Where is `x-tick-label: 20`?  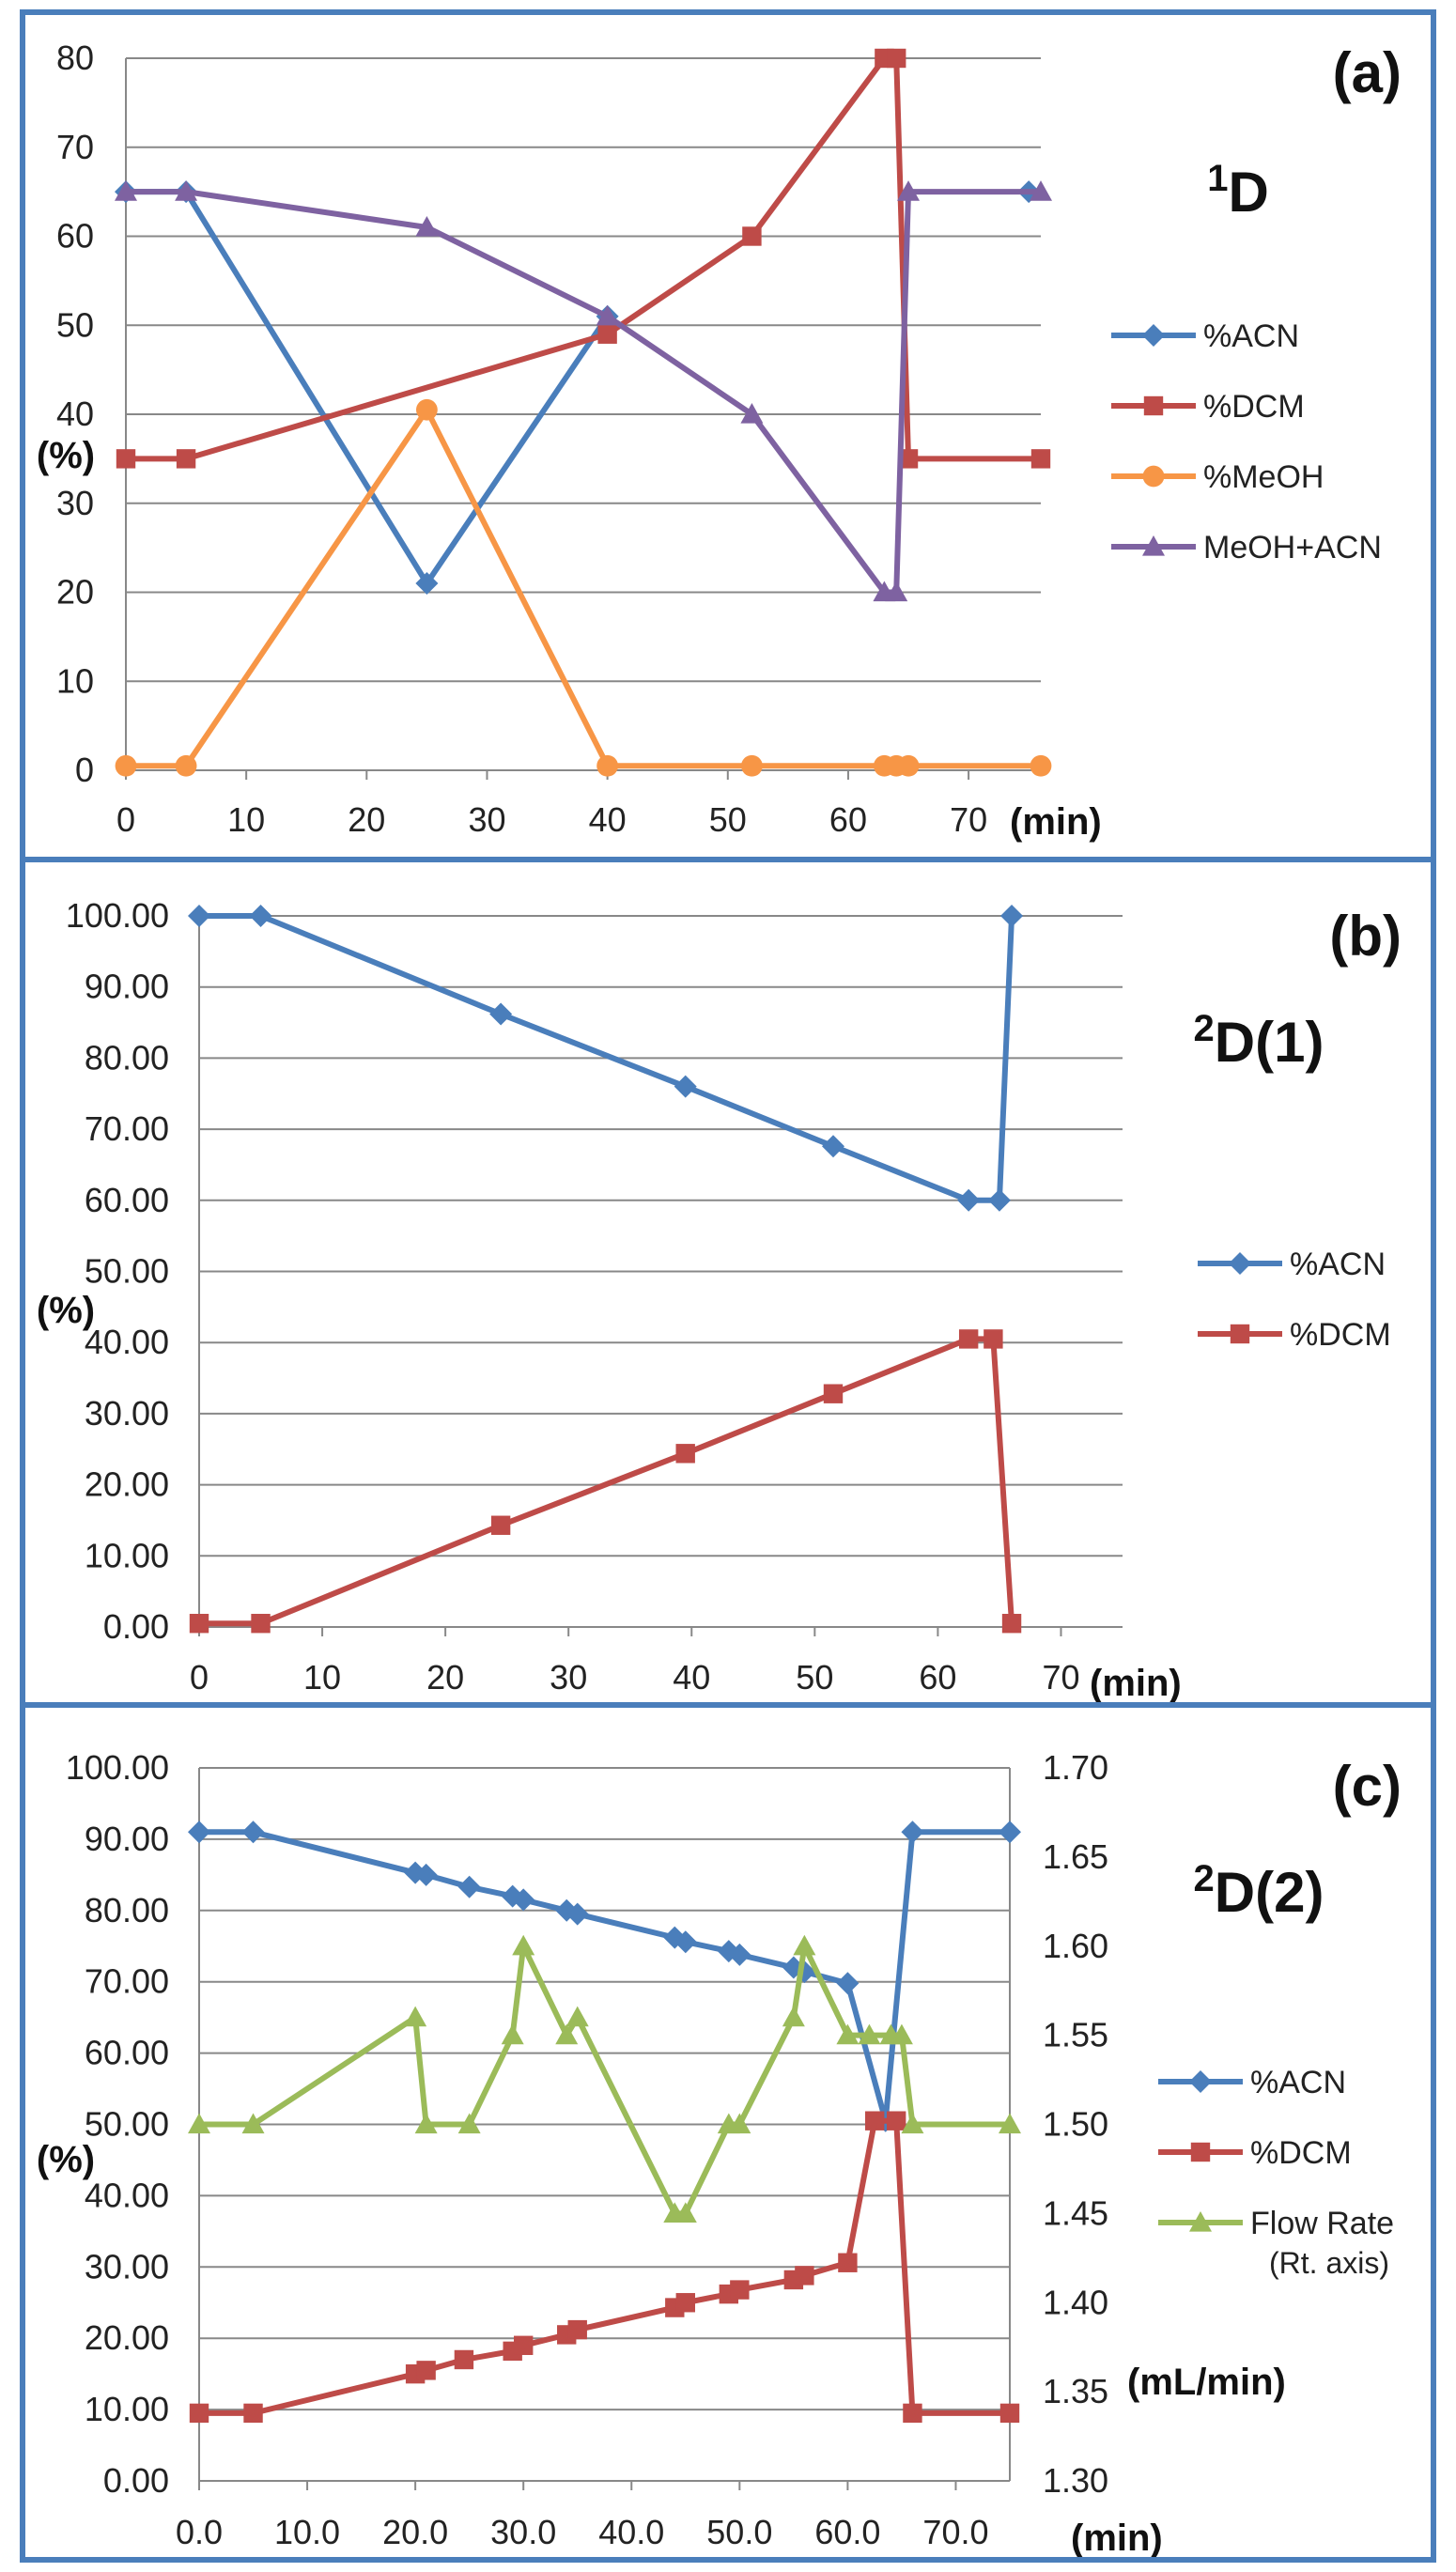
x-tick-label: 20 is located at coordinates (366, 820).